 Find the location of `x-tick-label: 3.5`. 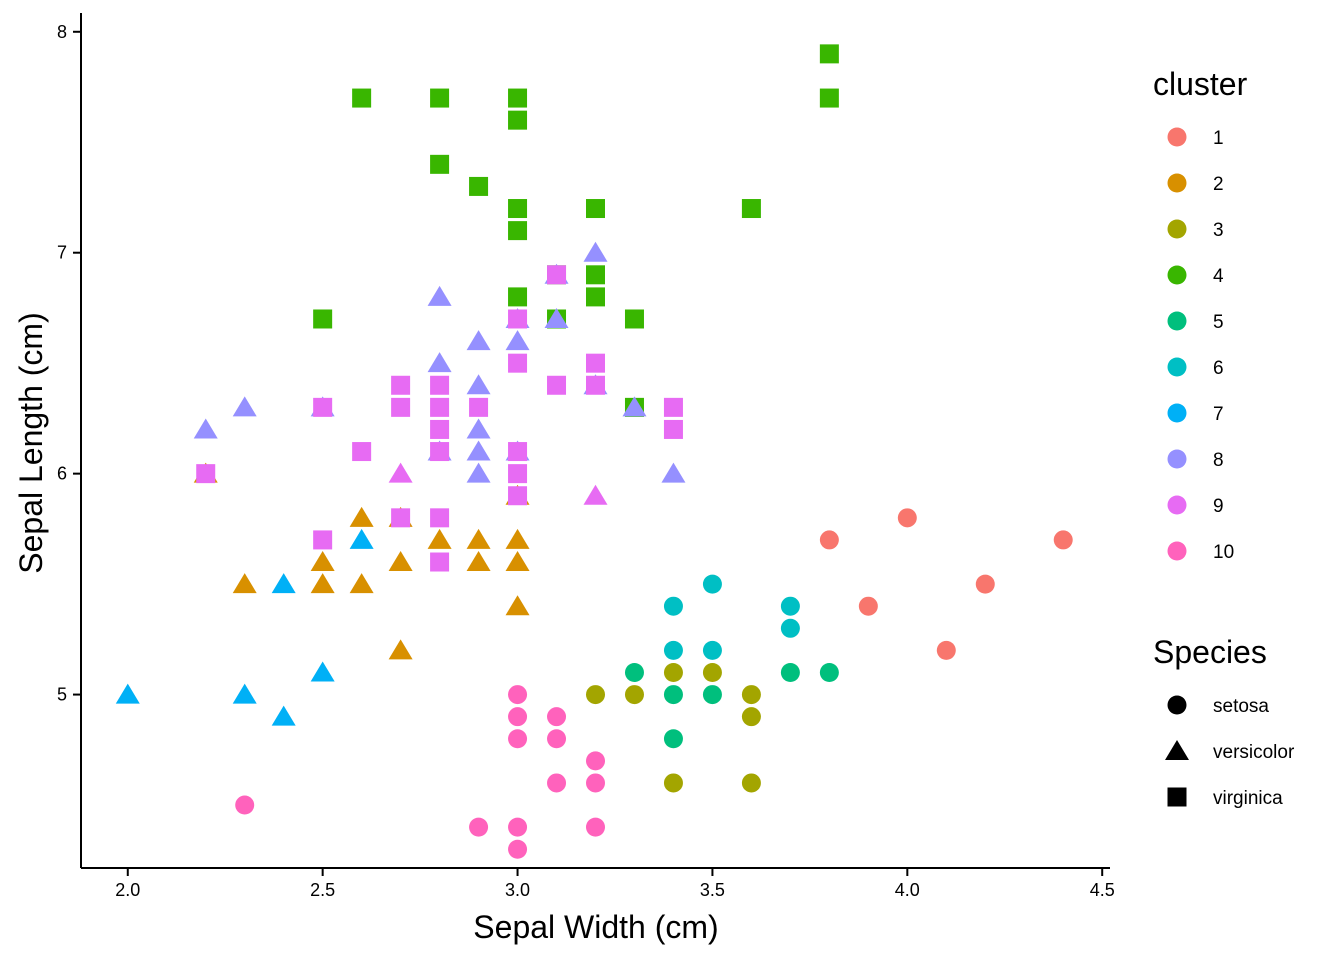

x-tick-label: 3.5 is located at coordinates (712, 890).